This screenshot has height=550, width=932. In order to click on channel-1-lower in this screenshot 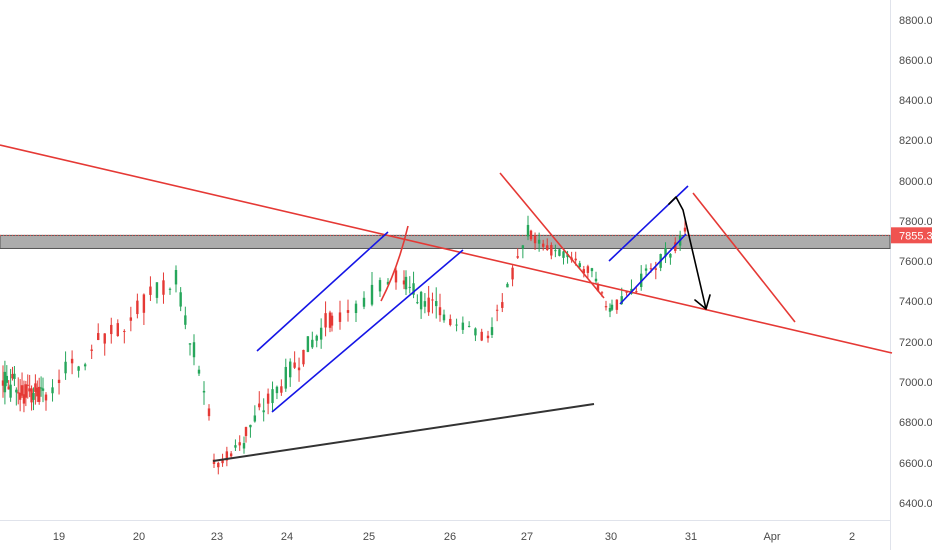, I will do `click(367, 331)`.